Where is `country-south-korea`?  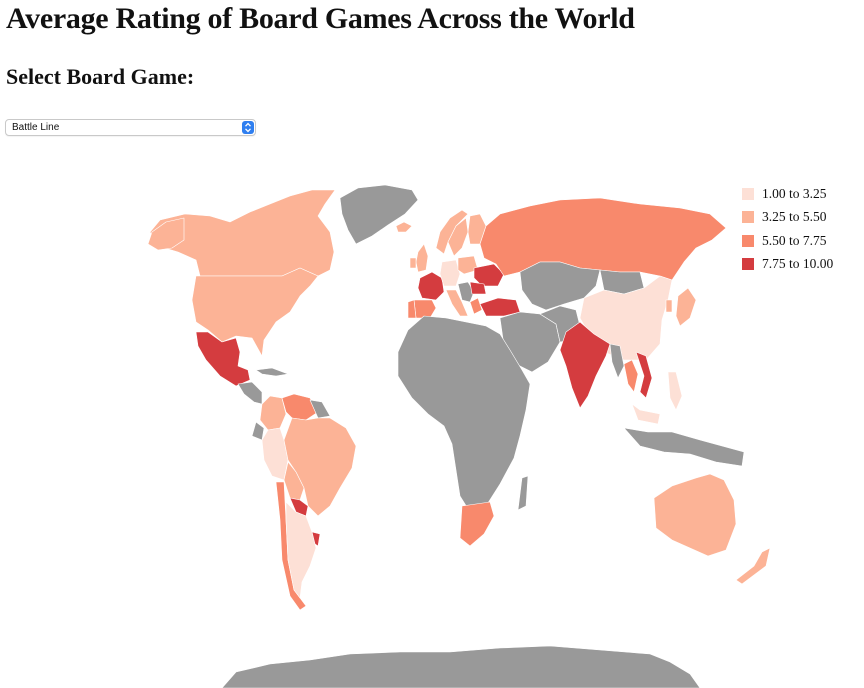 country-south-korea is located at coordinates (669, 306).